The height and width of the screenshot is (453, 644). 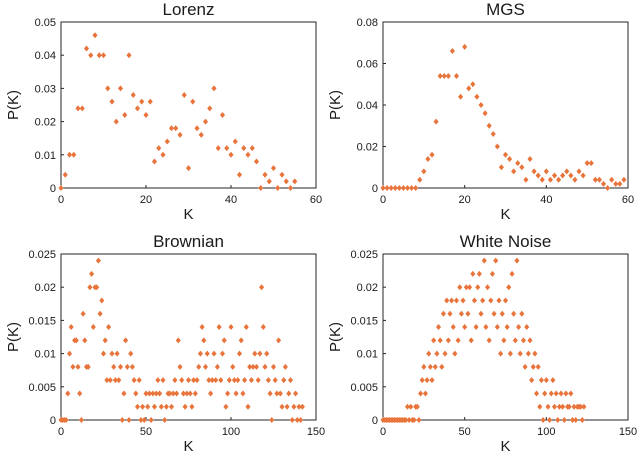 I want to click on y-tick-label: 0.005, so click(x=42, y=388).